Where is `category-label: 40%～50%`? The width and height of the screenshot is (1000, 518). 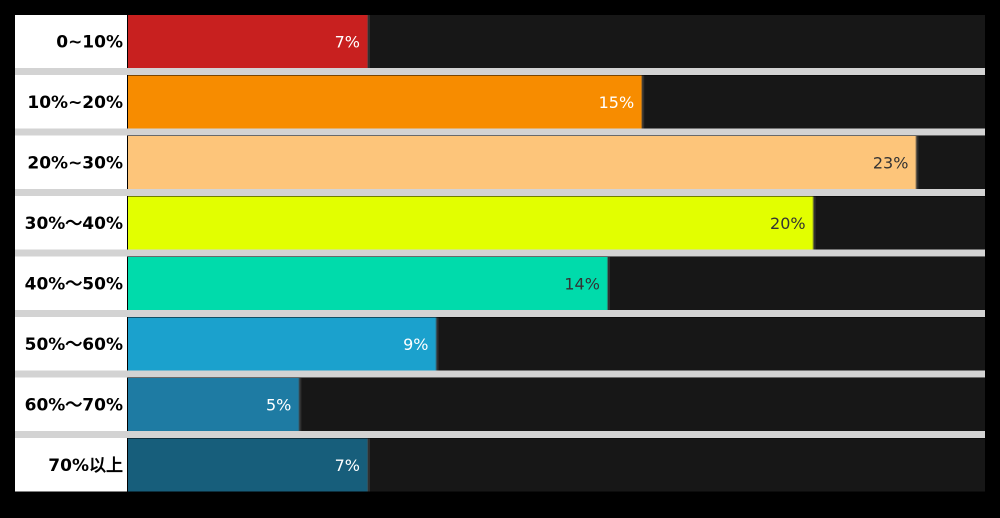 category-label: 40%～50% is located at coordinates (74, 285).